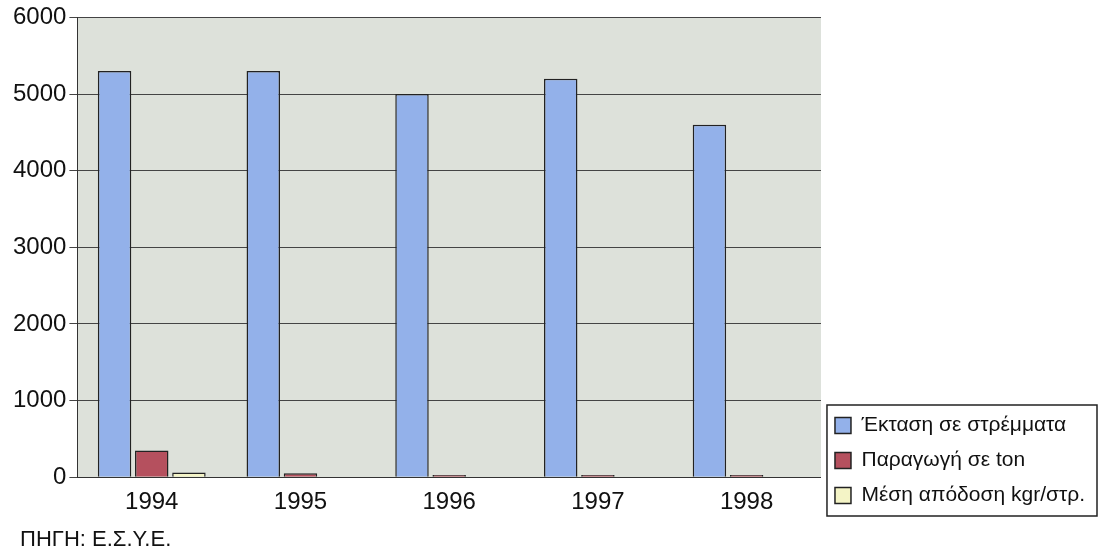  What do you see at coordinates (40, 169) in the screenshot?
I see `y-tick-label: 4000` at bounding box center [40, 169].